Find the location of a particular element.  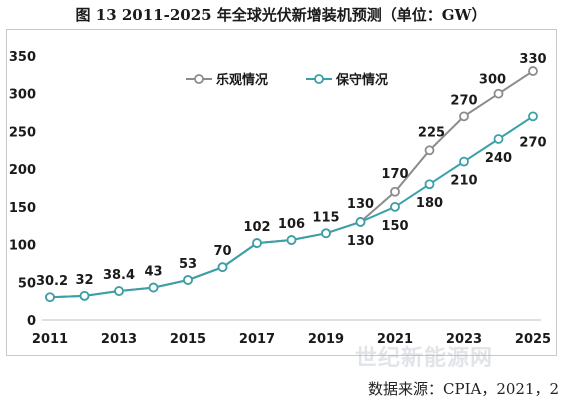

x-tick-label: 2021 is located at coordinates (395, 339).